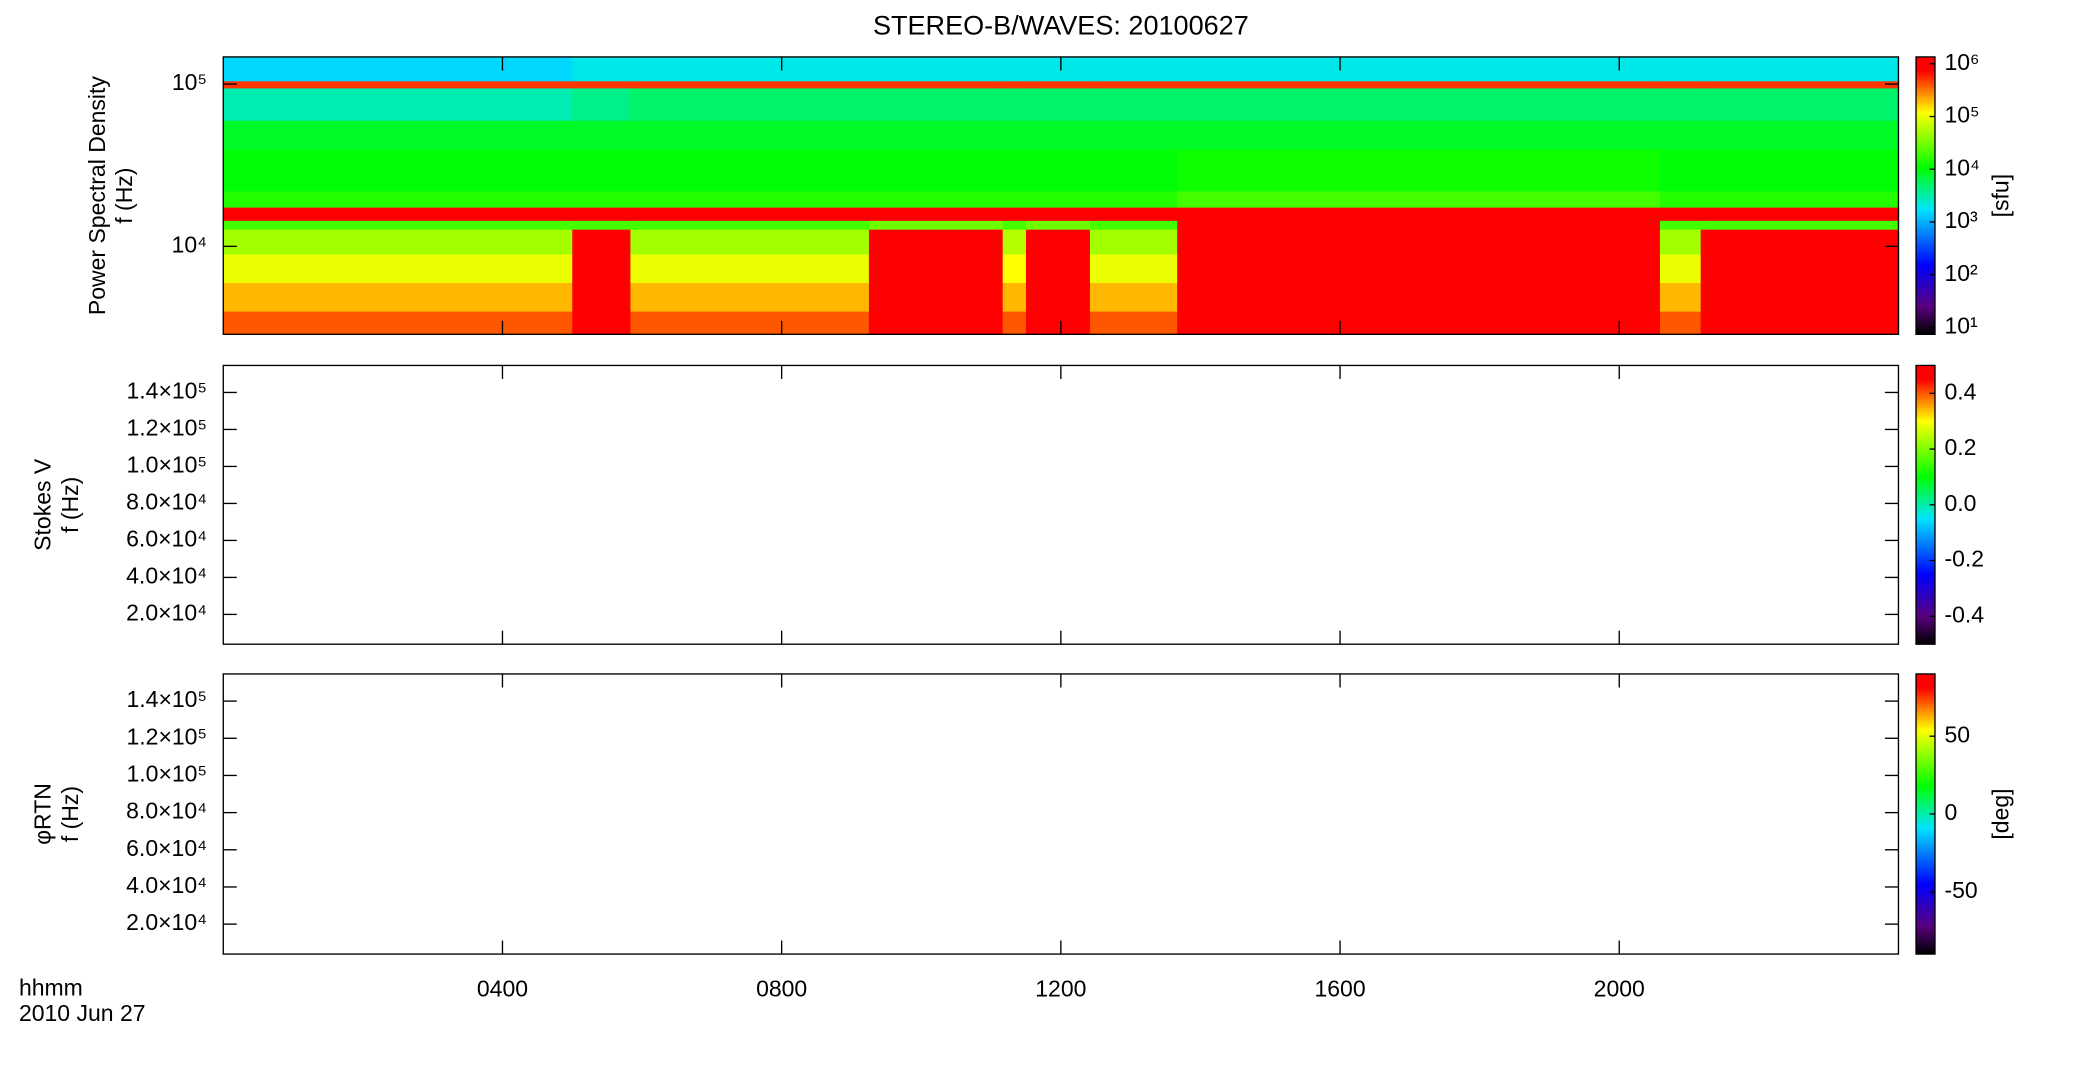 The height and width of the screenshot is (1080, 2096). What do you see at coordinates (166, 848) in the screenshot?
I see `y-tick-label: 6.0×10⁴` at bounding box center [166, 848].